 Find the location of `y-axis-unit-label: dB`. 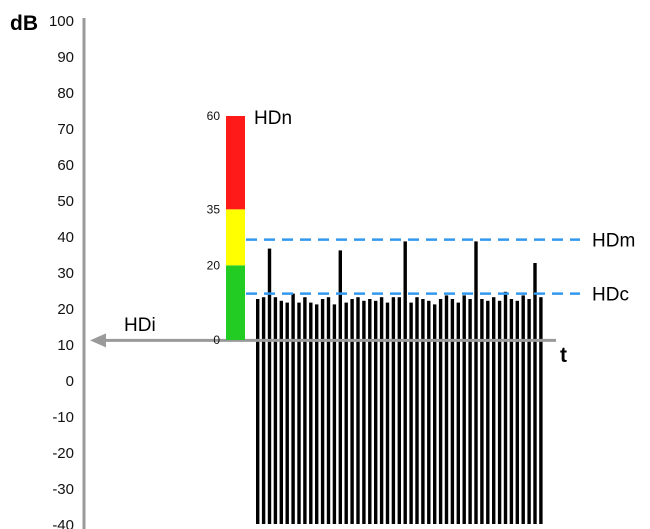

y-axis-unit-label: dB is located at coordinates (24, 23).